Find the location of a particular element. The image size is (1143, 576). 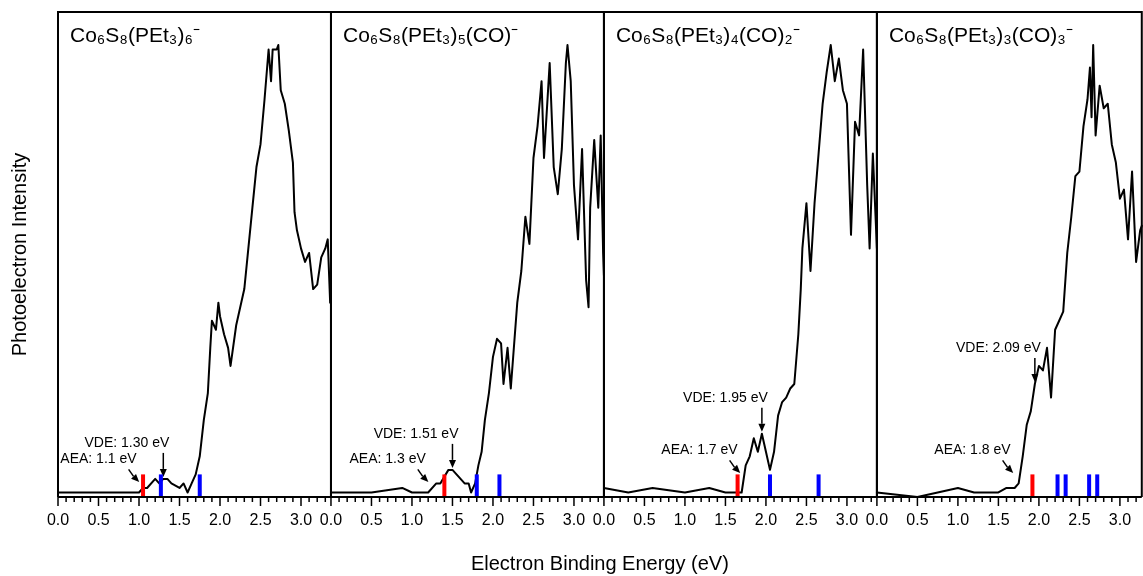

chart-title: Co₆S₈(PEt₃)₃(CO)₃⁻ is located at coordinates (980, 34).